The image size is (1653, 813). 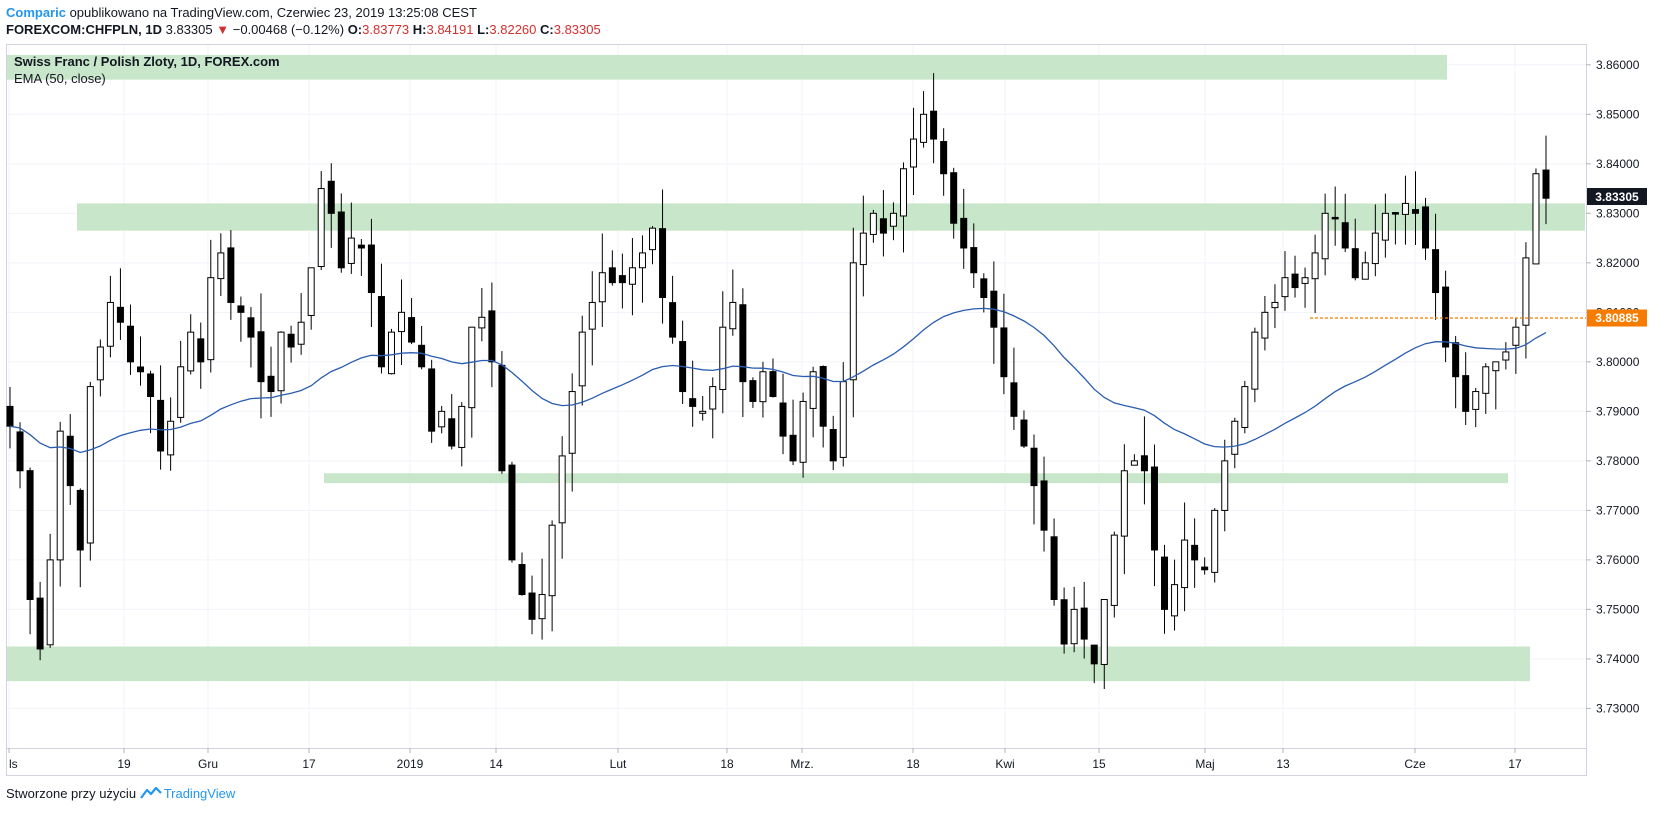 I want to click on x-tick-label: 2019, so click(x=410, y=764).